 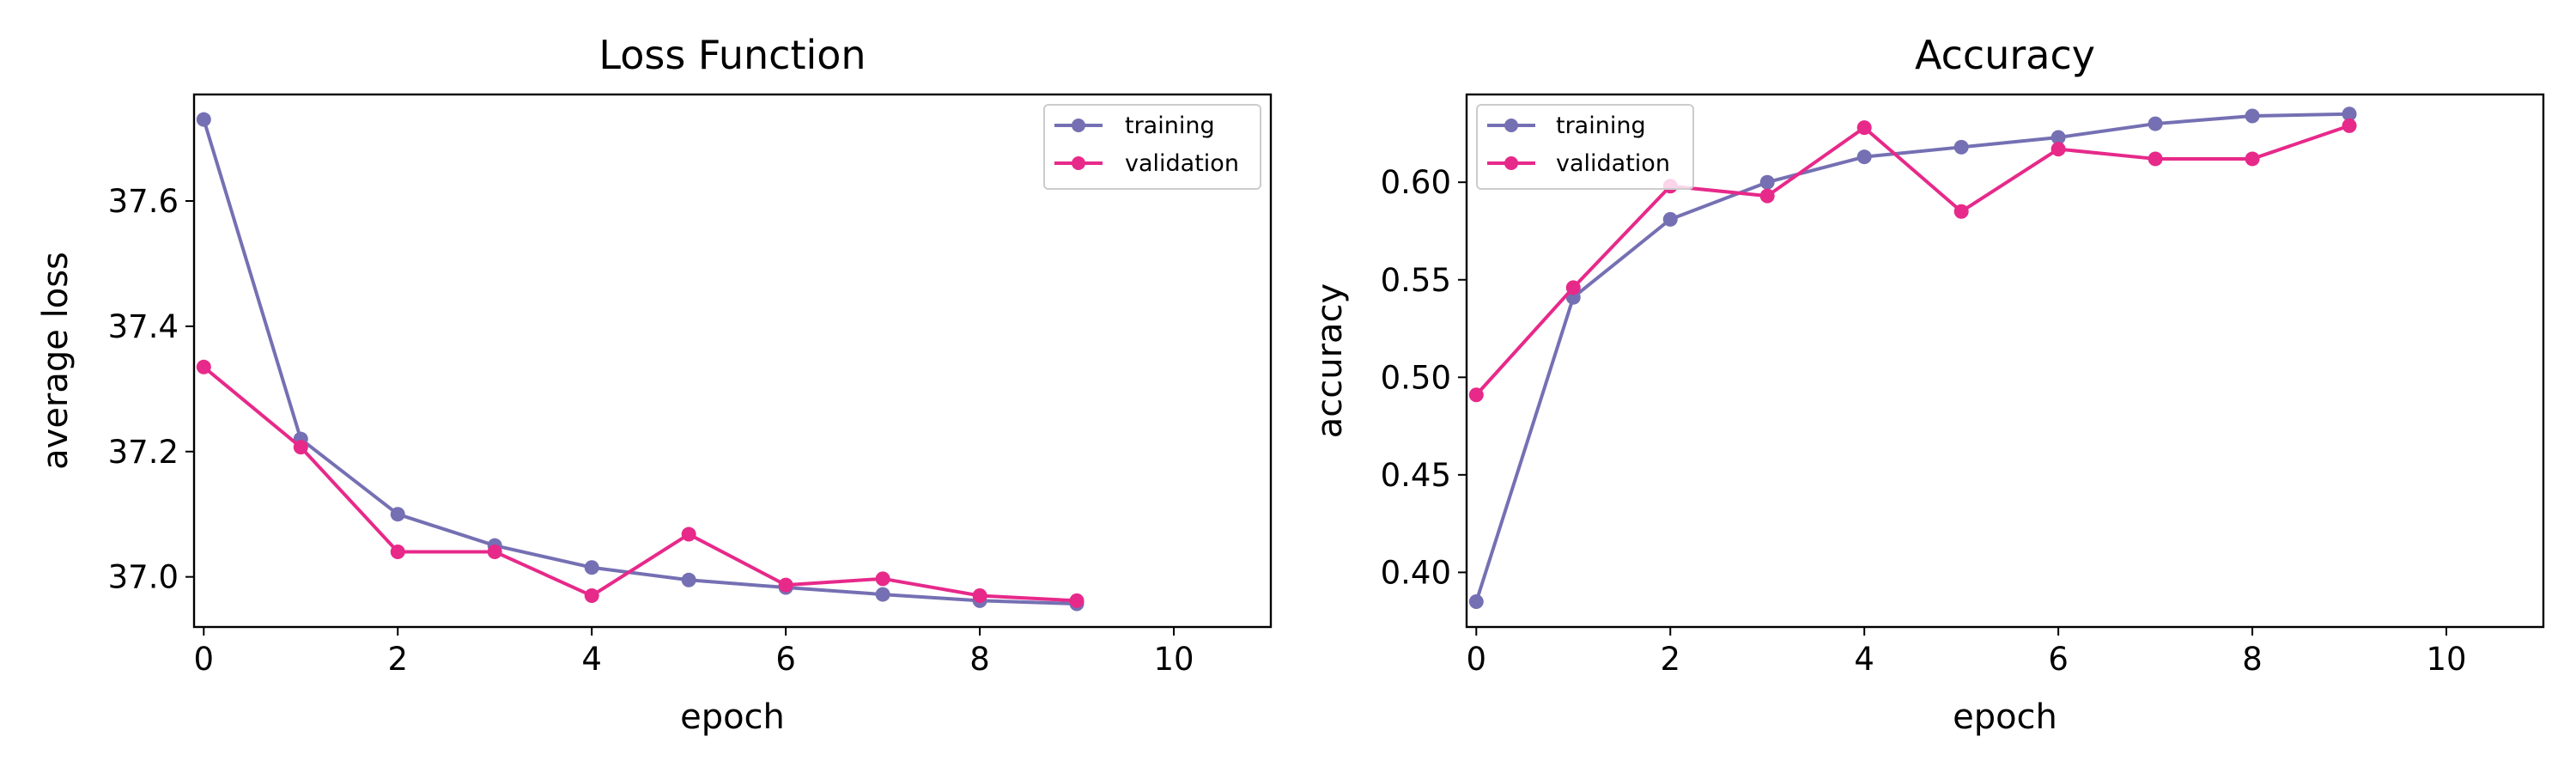 What do you see at coordinates (143, 452) in the screenshot?
I see `y-tick-label: 37.2` at bounding box center [143, 452].